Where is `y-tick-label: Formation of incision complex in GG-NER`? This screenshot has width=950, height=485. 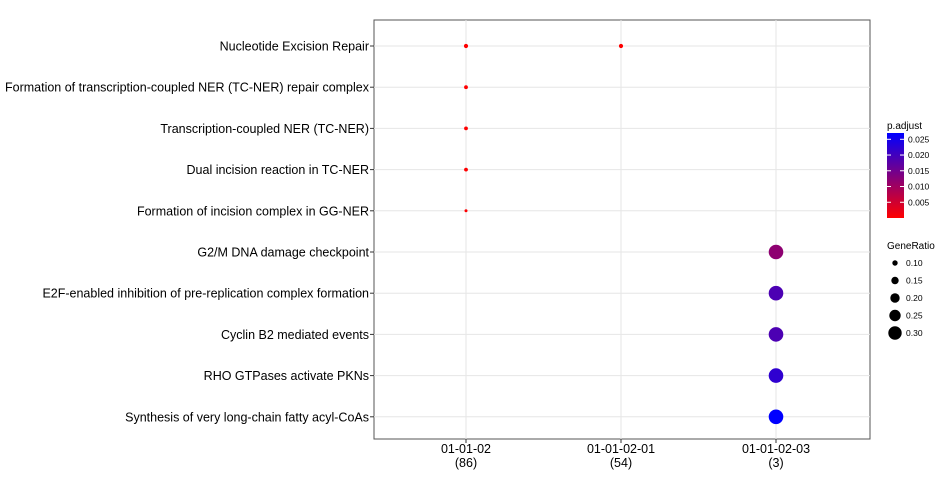
y-tick-label: Formation of incision complex in GG-NER is located at coordinates (253, 211).